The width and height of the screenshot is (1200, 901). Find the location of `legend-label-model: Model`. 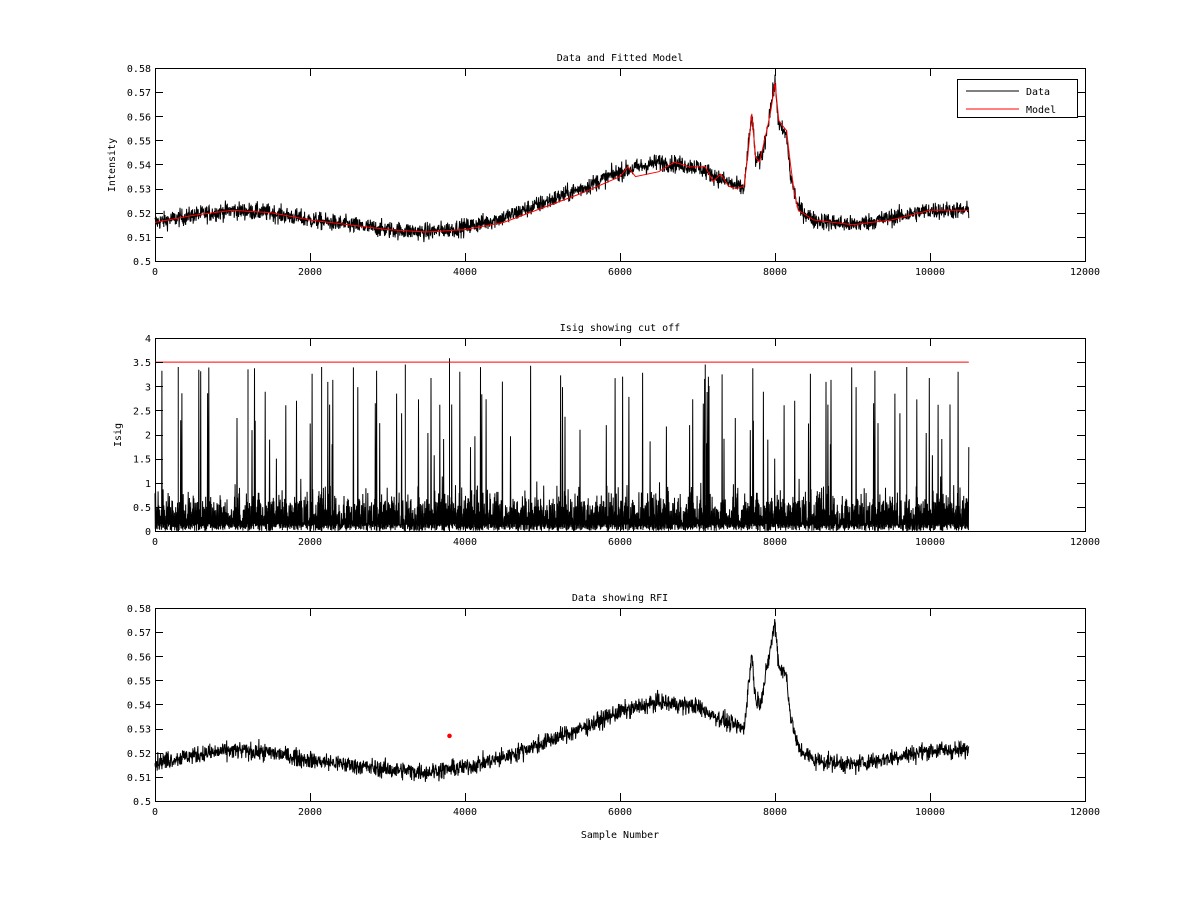

legend-label-model: Model is located at coordinates (1041, 110).